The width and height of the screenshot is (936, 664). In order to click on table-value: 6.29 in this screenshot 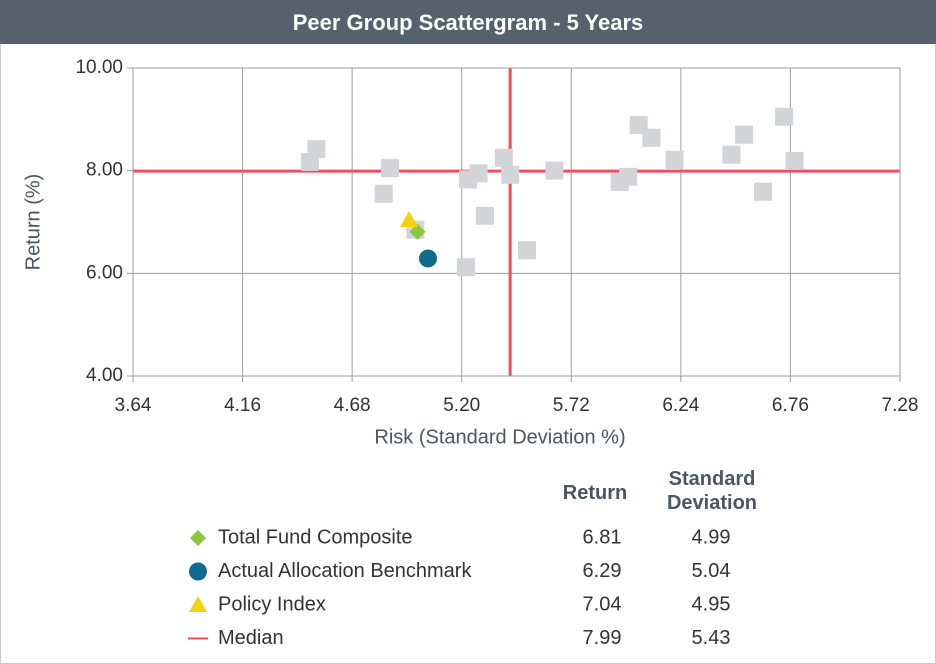, I will do `click(602, 571)`.